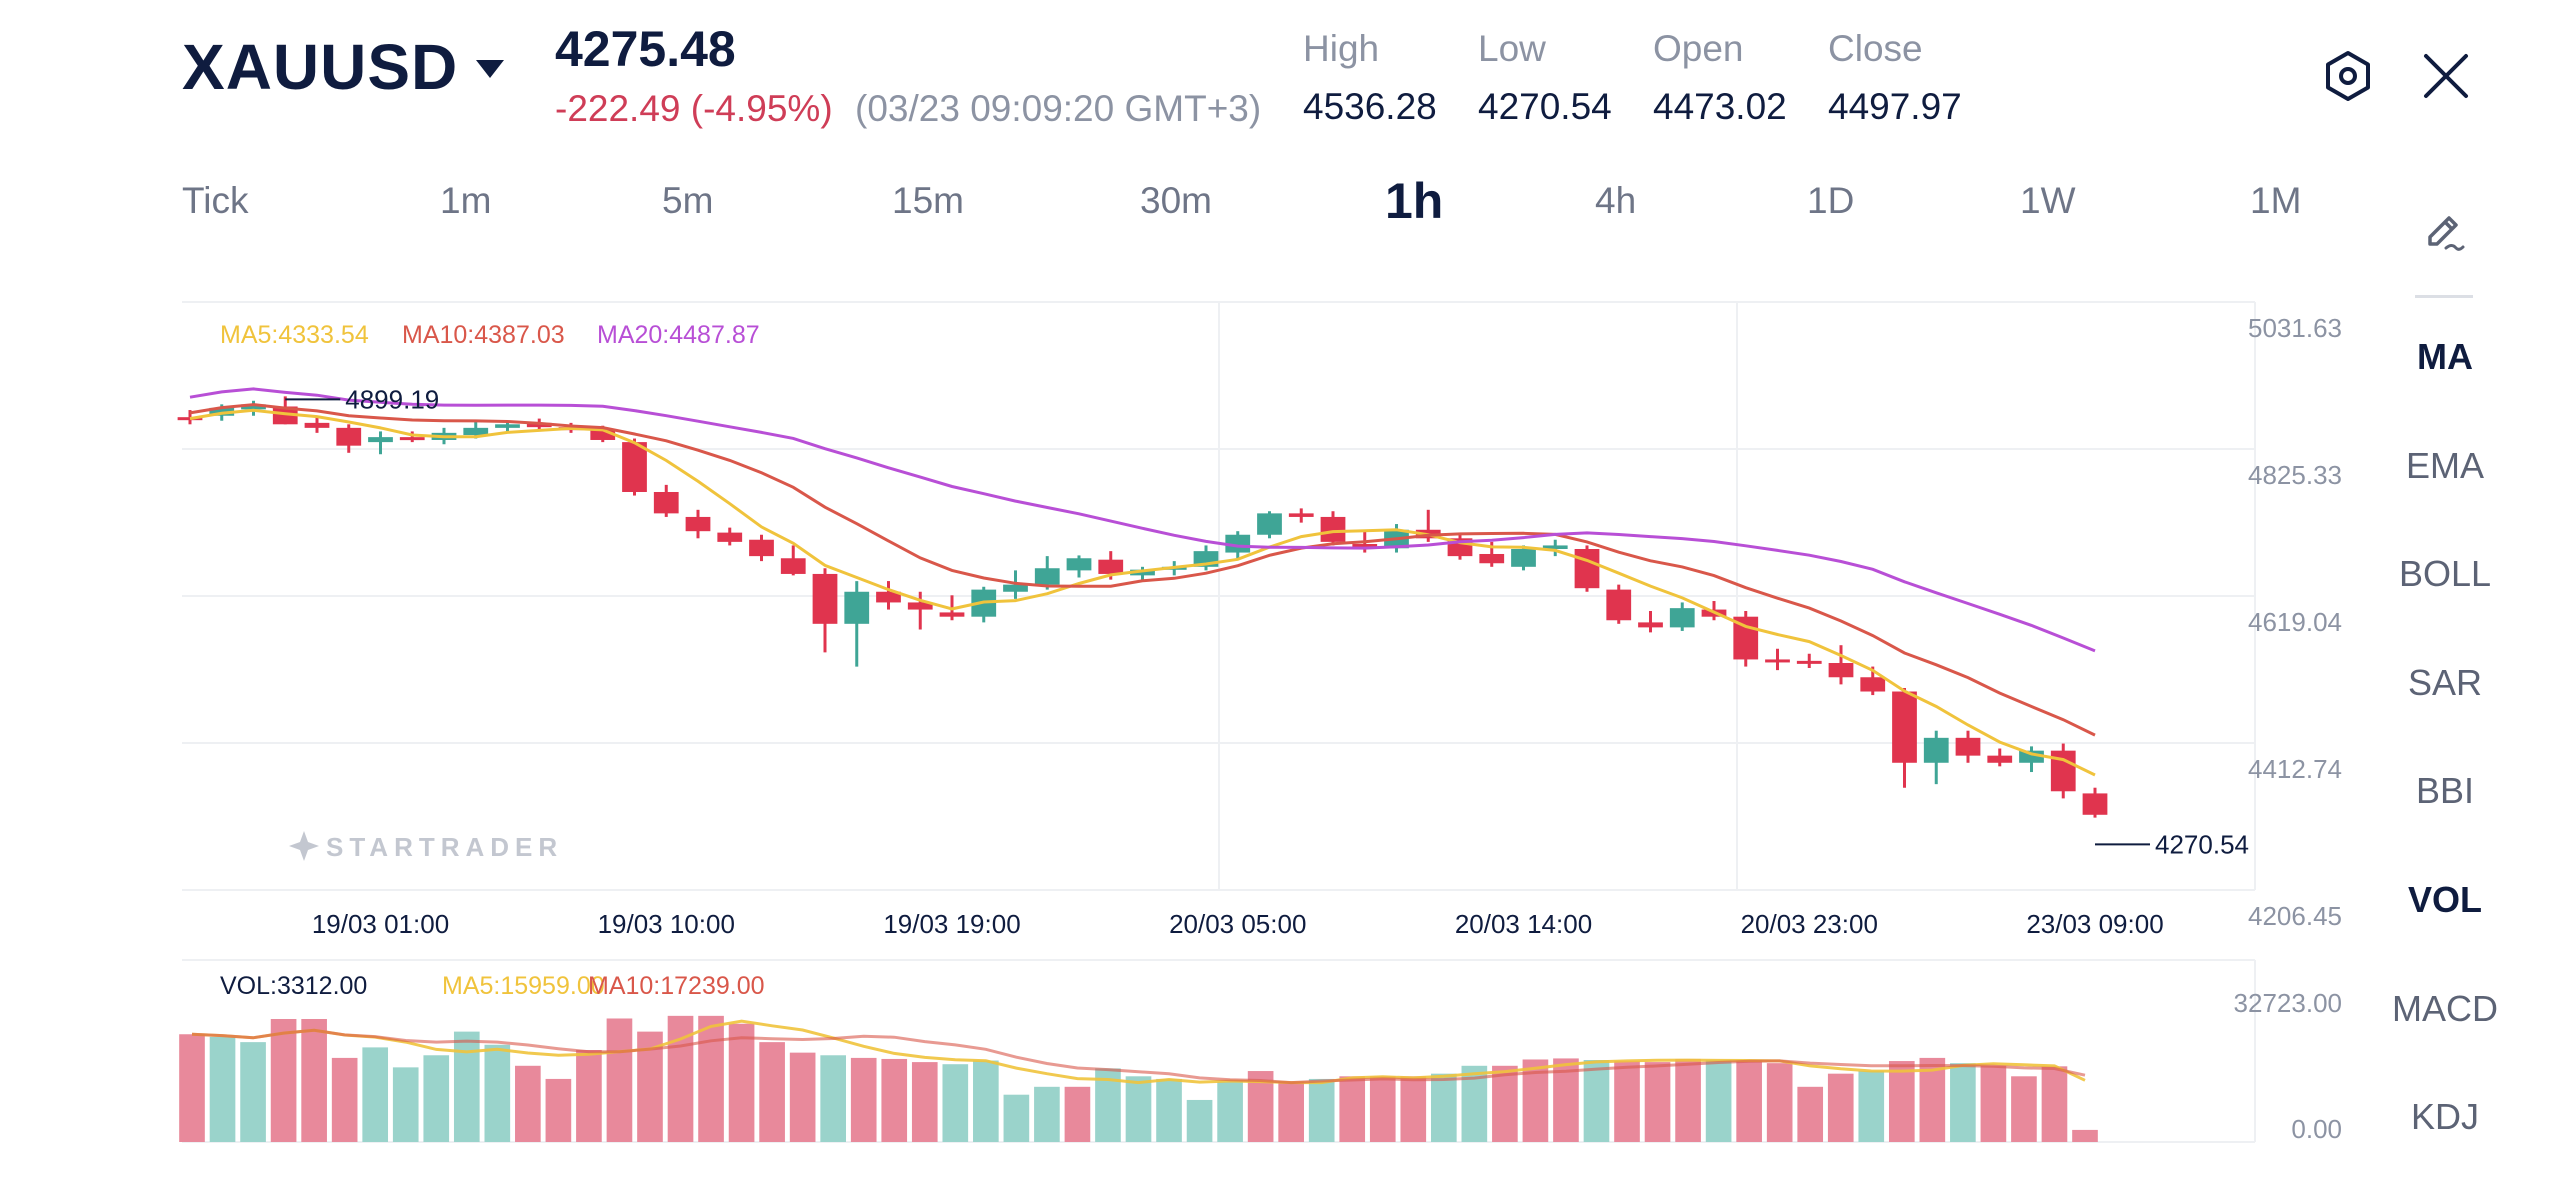 This screenshot has height=1177, width=2560. What do you see at coordinates (2444, 1116) in the screenshot?
I see `indicator-kdj: KDJ` at bounding box center [2444, 1116].